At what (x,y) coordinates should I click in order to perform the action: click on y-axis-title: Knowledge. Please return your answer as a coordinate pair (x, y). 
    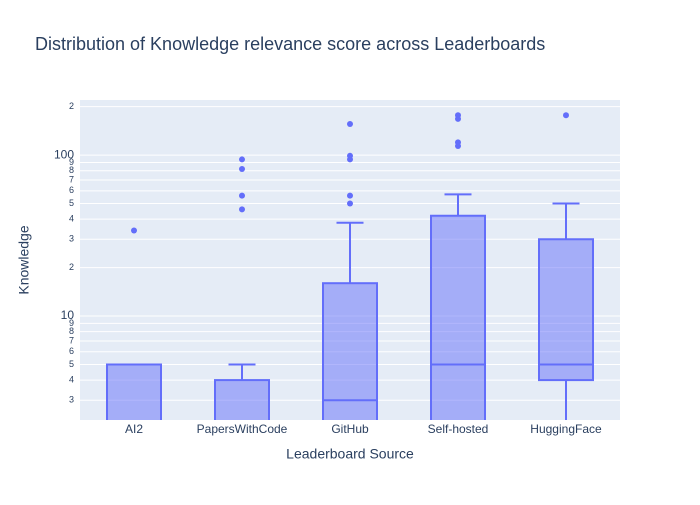
    Looking at the image, I should click on (24, 259).